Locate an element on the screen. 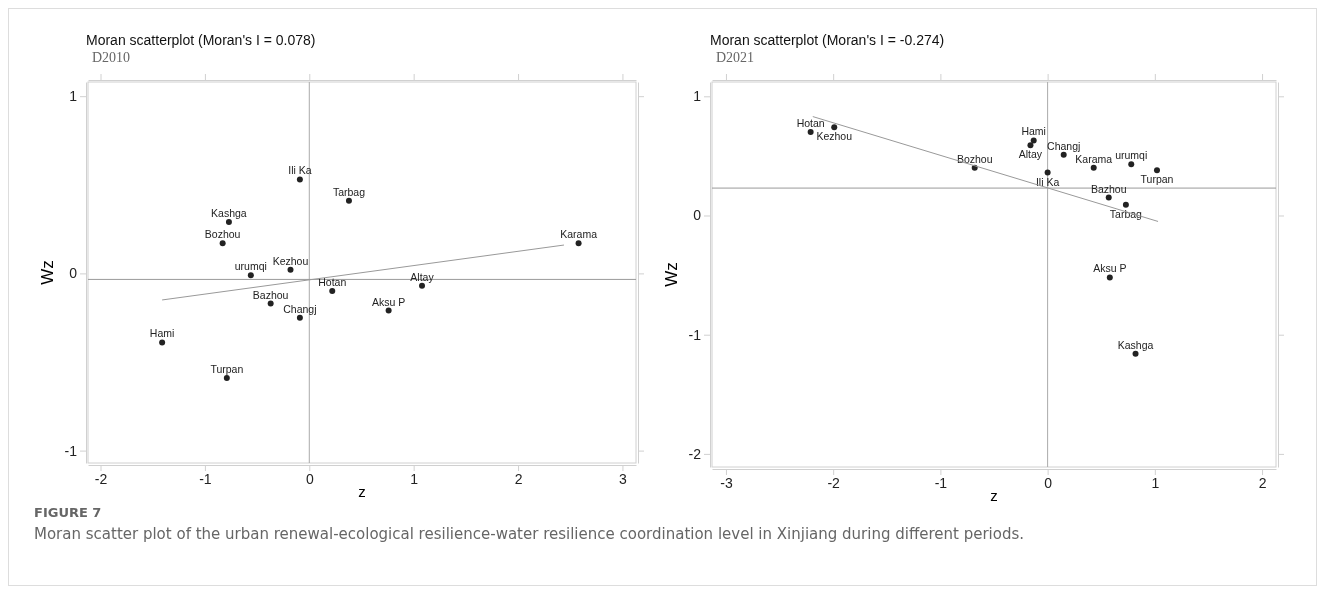  chart-subtitle: D2021 is located at coordinates (735, 57).